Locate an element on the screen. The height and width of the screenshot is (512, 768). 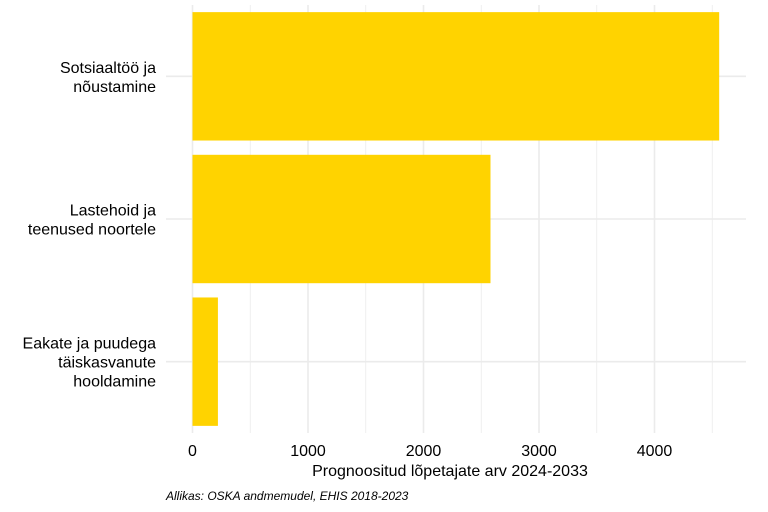
category-label: Lastehoid ja teenused noortele is located at coordinates (92, 221).